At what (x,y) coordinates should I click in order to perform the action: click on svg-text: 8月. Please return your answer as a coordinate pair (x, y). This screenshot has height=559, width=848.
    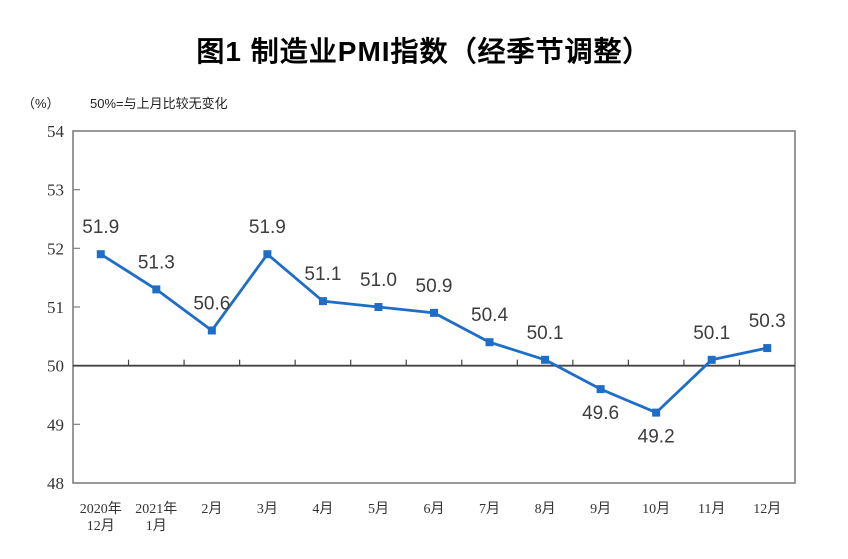
    Looking at the image, I should click on (545, 509).